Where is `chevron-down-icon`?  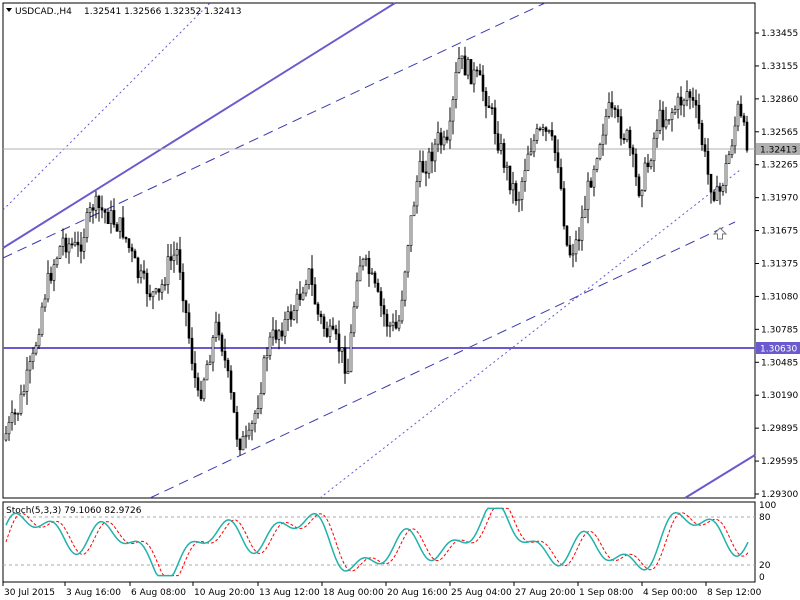
chevron-down-icon is located at coordinates (9, 10).